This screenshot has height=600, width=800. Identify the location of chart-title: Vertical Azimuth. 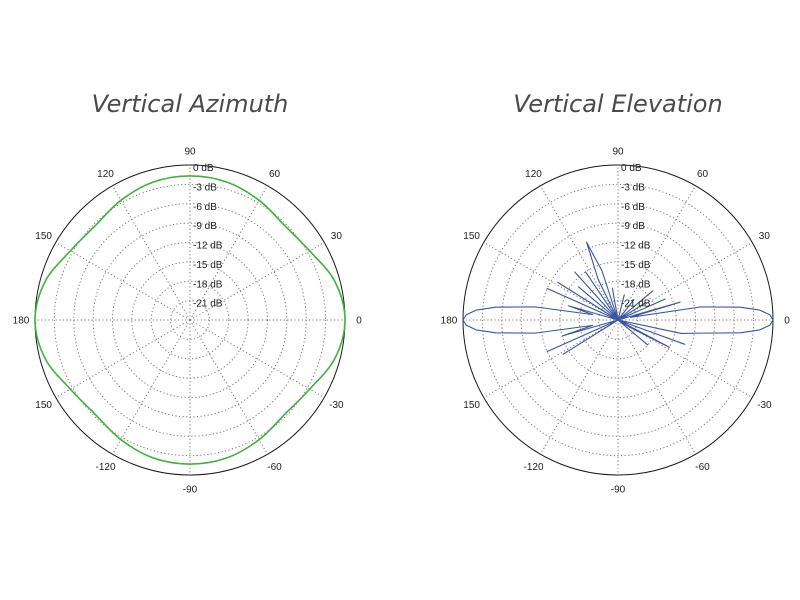
(190, 104).